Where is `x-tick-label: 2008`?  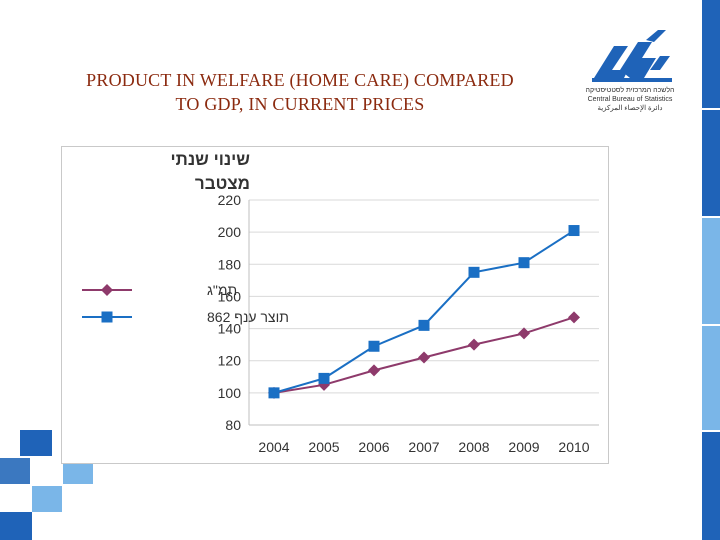 x-tick-label: 2008 is located at coordinates (473, 447).